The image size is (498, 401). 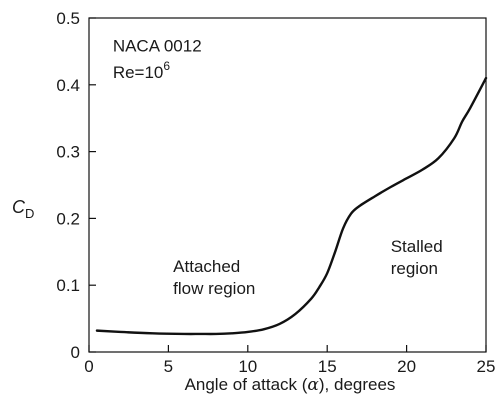 I want to click on x-tick-label: 5, so click(x=168, y=366).